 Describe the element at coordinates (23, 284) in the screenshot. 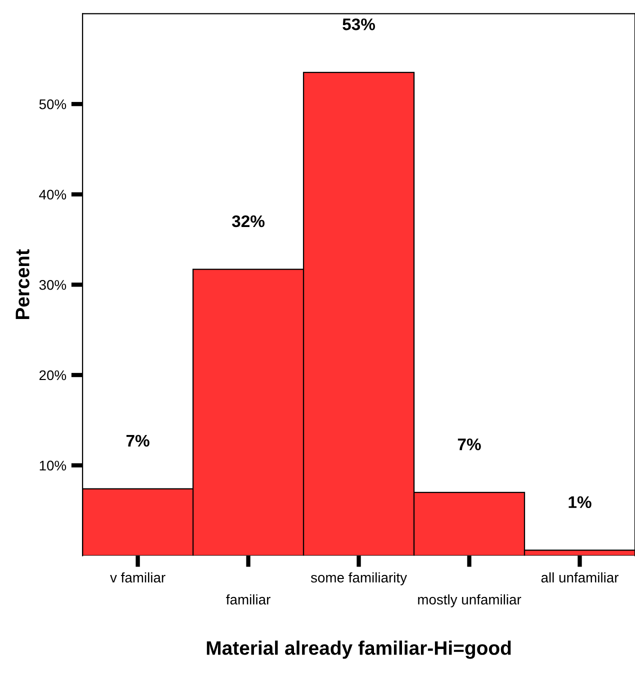

I see `y-axis-title: Percent` at that location.